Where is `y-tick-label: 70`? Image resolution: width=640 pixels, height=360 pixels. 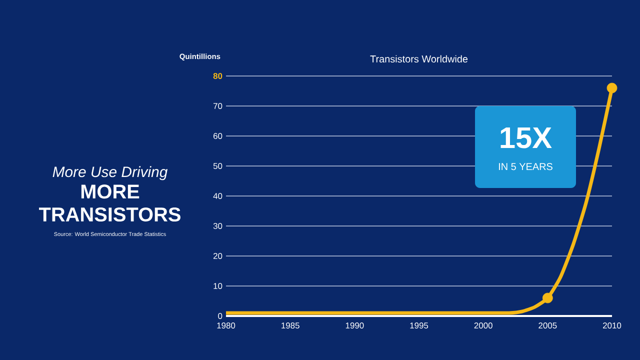
y-tick-label: 70 is located at coordinates (218, 106).